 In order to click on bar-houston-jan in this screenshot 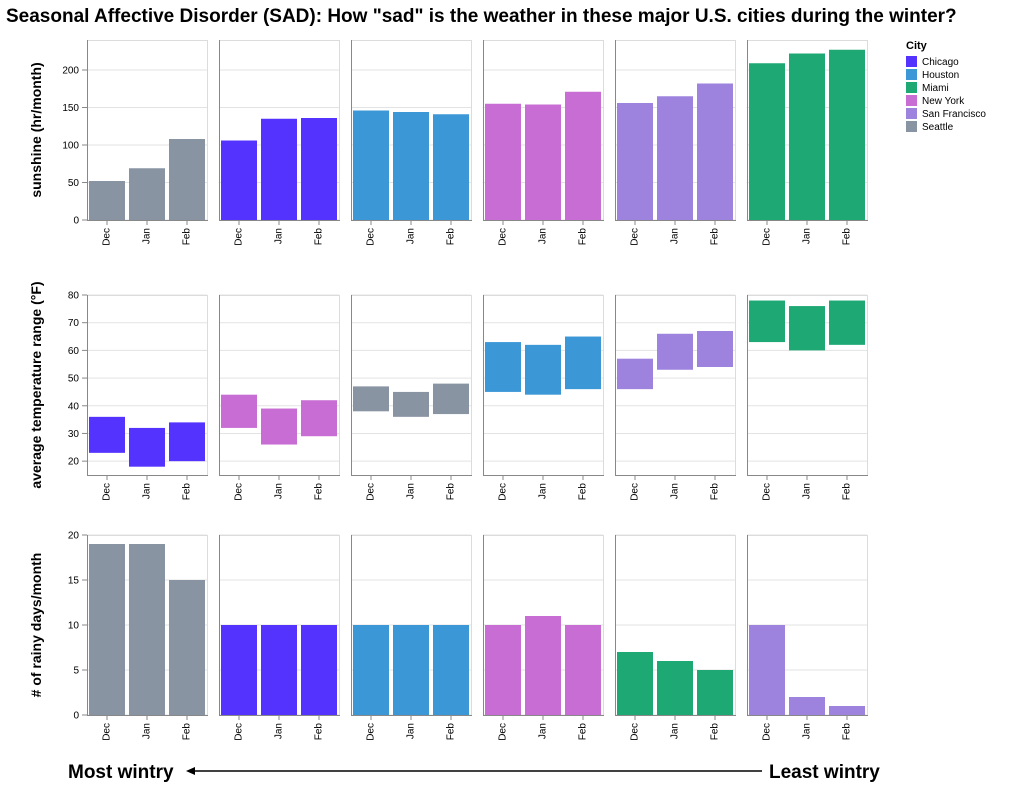, I will do `click(543, 369)`.